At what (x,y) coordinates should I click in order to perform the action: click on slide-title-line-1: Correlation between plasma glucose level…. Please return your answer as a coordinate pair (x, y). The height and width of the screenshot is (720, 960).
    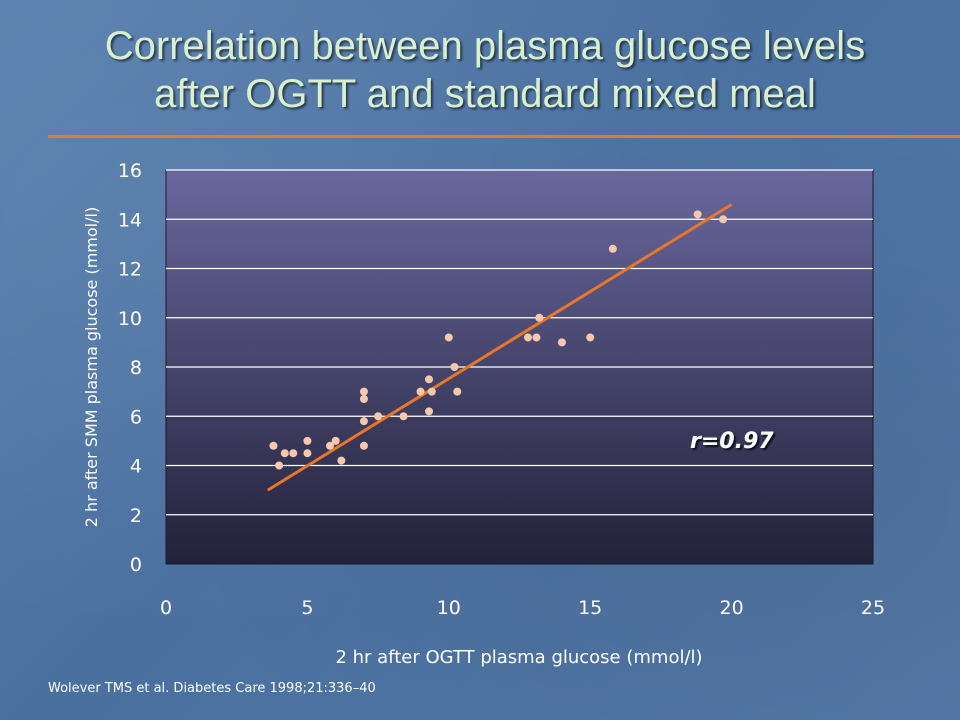
    Looking at the image, I should click on (485, 46).